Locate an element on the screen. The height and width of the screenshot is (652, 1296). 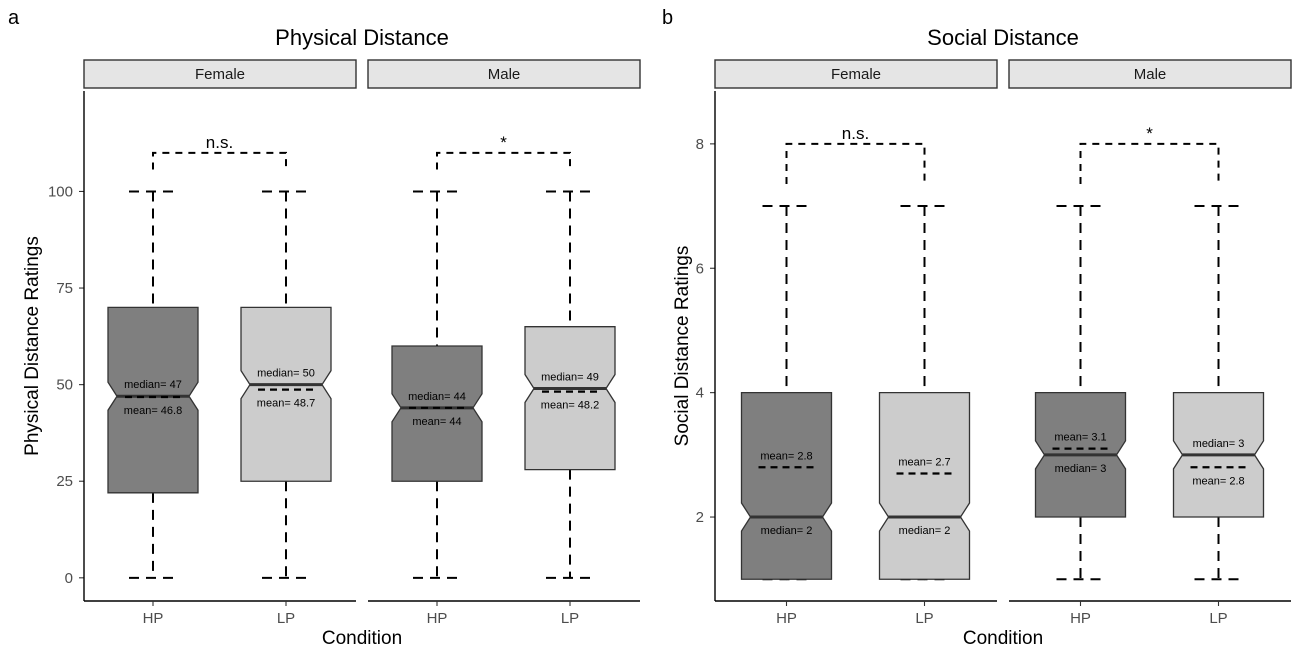
chart-b-strip-label: Male is located at coordinates (1150, 74).